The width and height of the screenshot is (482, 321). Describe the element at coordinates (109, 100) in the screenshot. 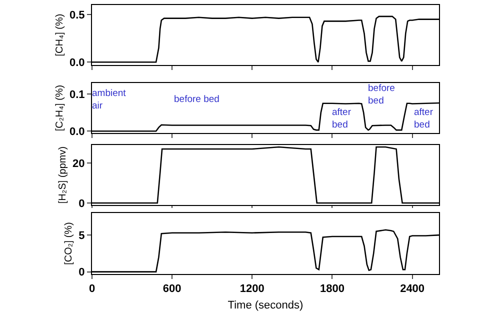

I see `annotation: ambient air` at that location.